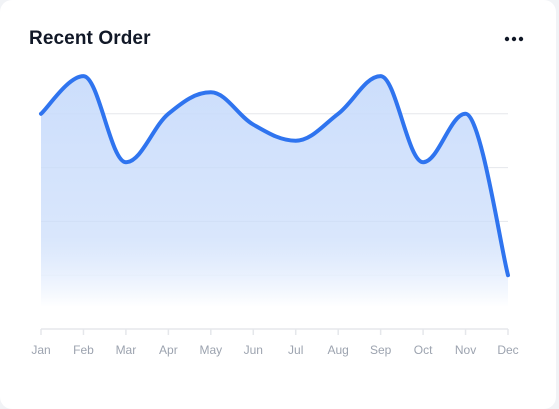 This screenshot has height=409, width=559. Describe the element at coordinates (126, 350) in the screenshot. I see `x-tick-label-mar: Mar` at that location.